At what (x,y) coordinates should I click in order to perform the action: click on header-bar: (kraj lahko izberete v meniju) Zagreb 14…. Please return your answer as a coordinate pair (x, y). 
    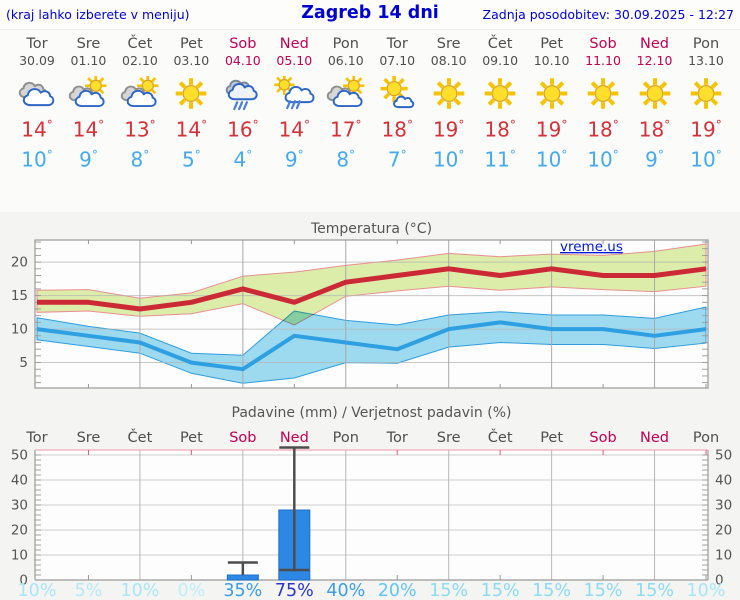
    Looking at the image, I should click on (370, 15).